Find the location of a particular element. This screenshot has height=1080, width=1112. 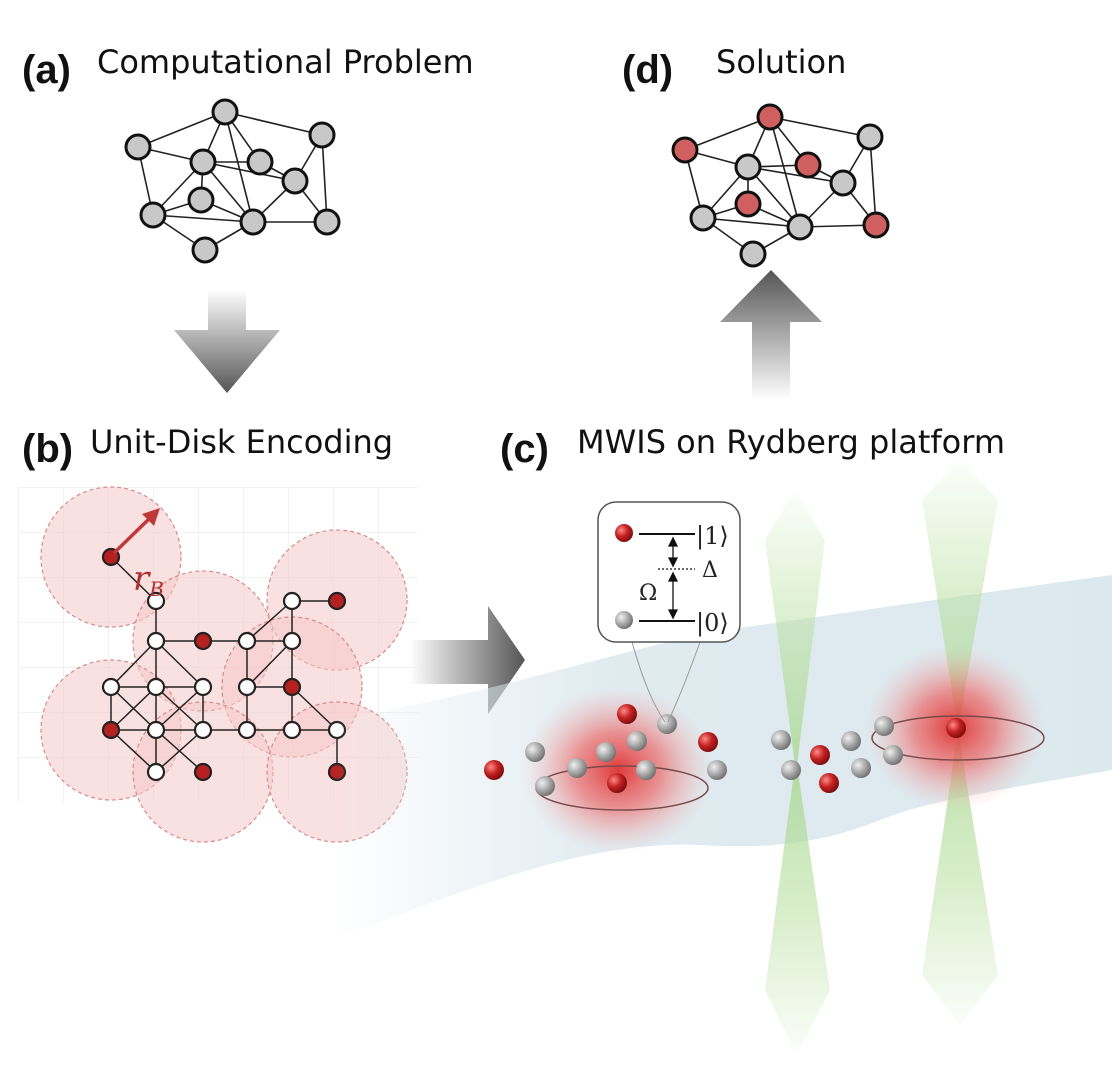

panel-b-letter: (b) is located at coordinates (47, 449).